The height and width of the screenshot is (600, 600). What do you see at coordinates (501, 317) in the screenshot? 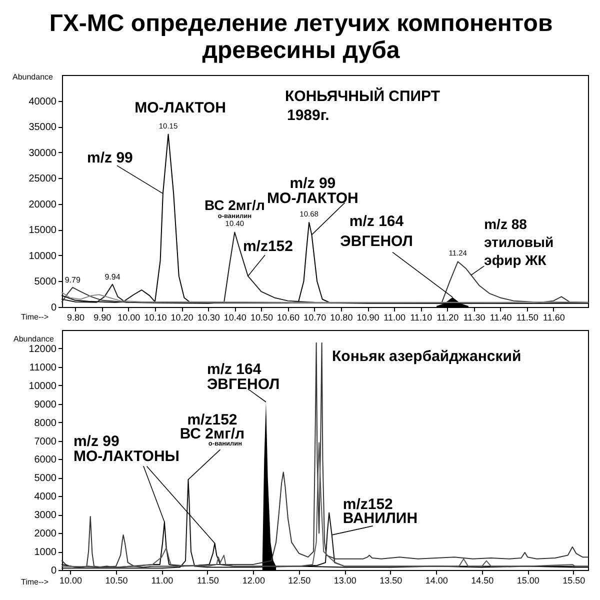
I see `x-tick-label: 11.40` at bounding box center [501, 317].